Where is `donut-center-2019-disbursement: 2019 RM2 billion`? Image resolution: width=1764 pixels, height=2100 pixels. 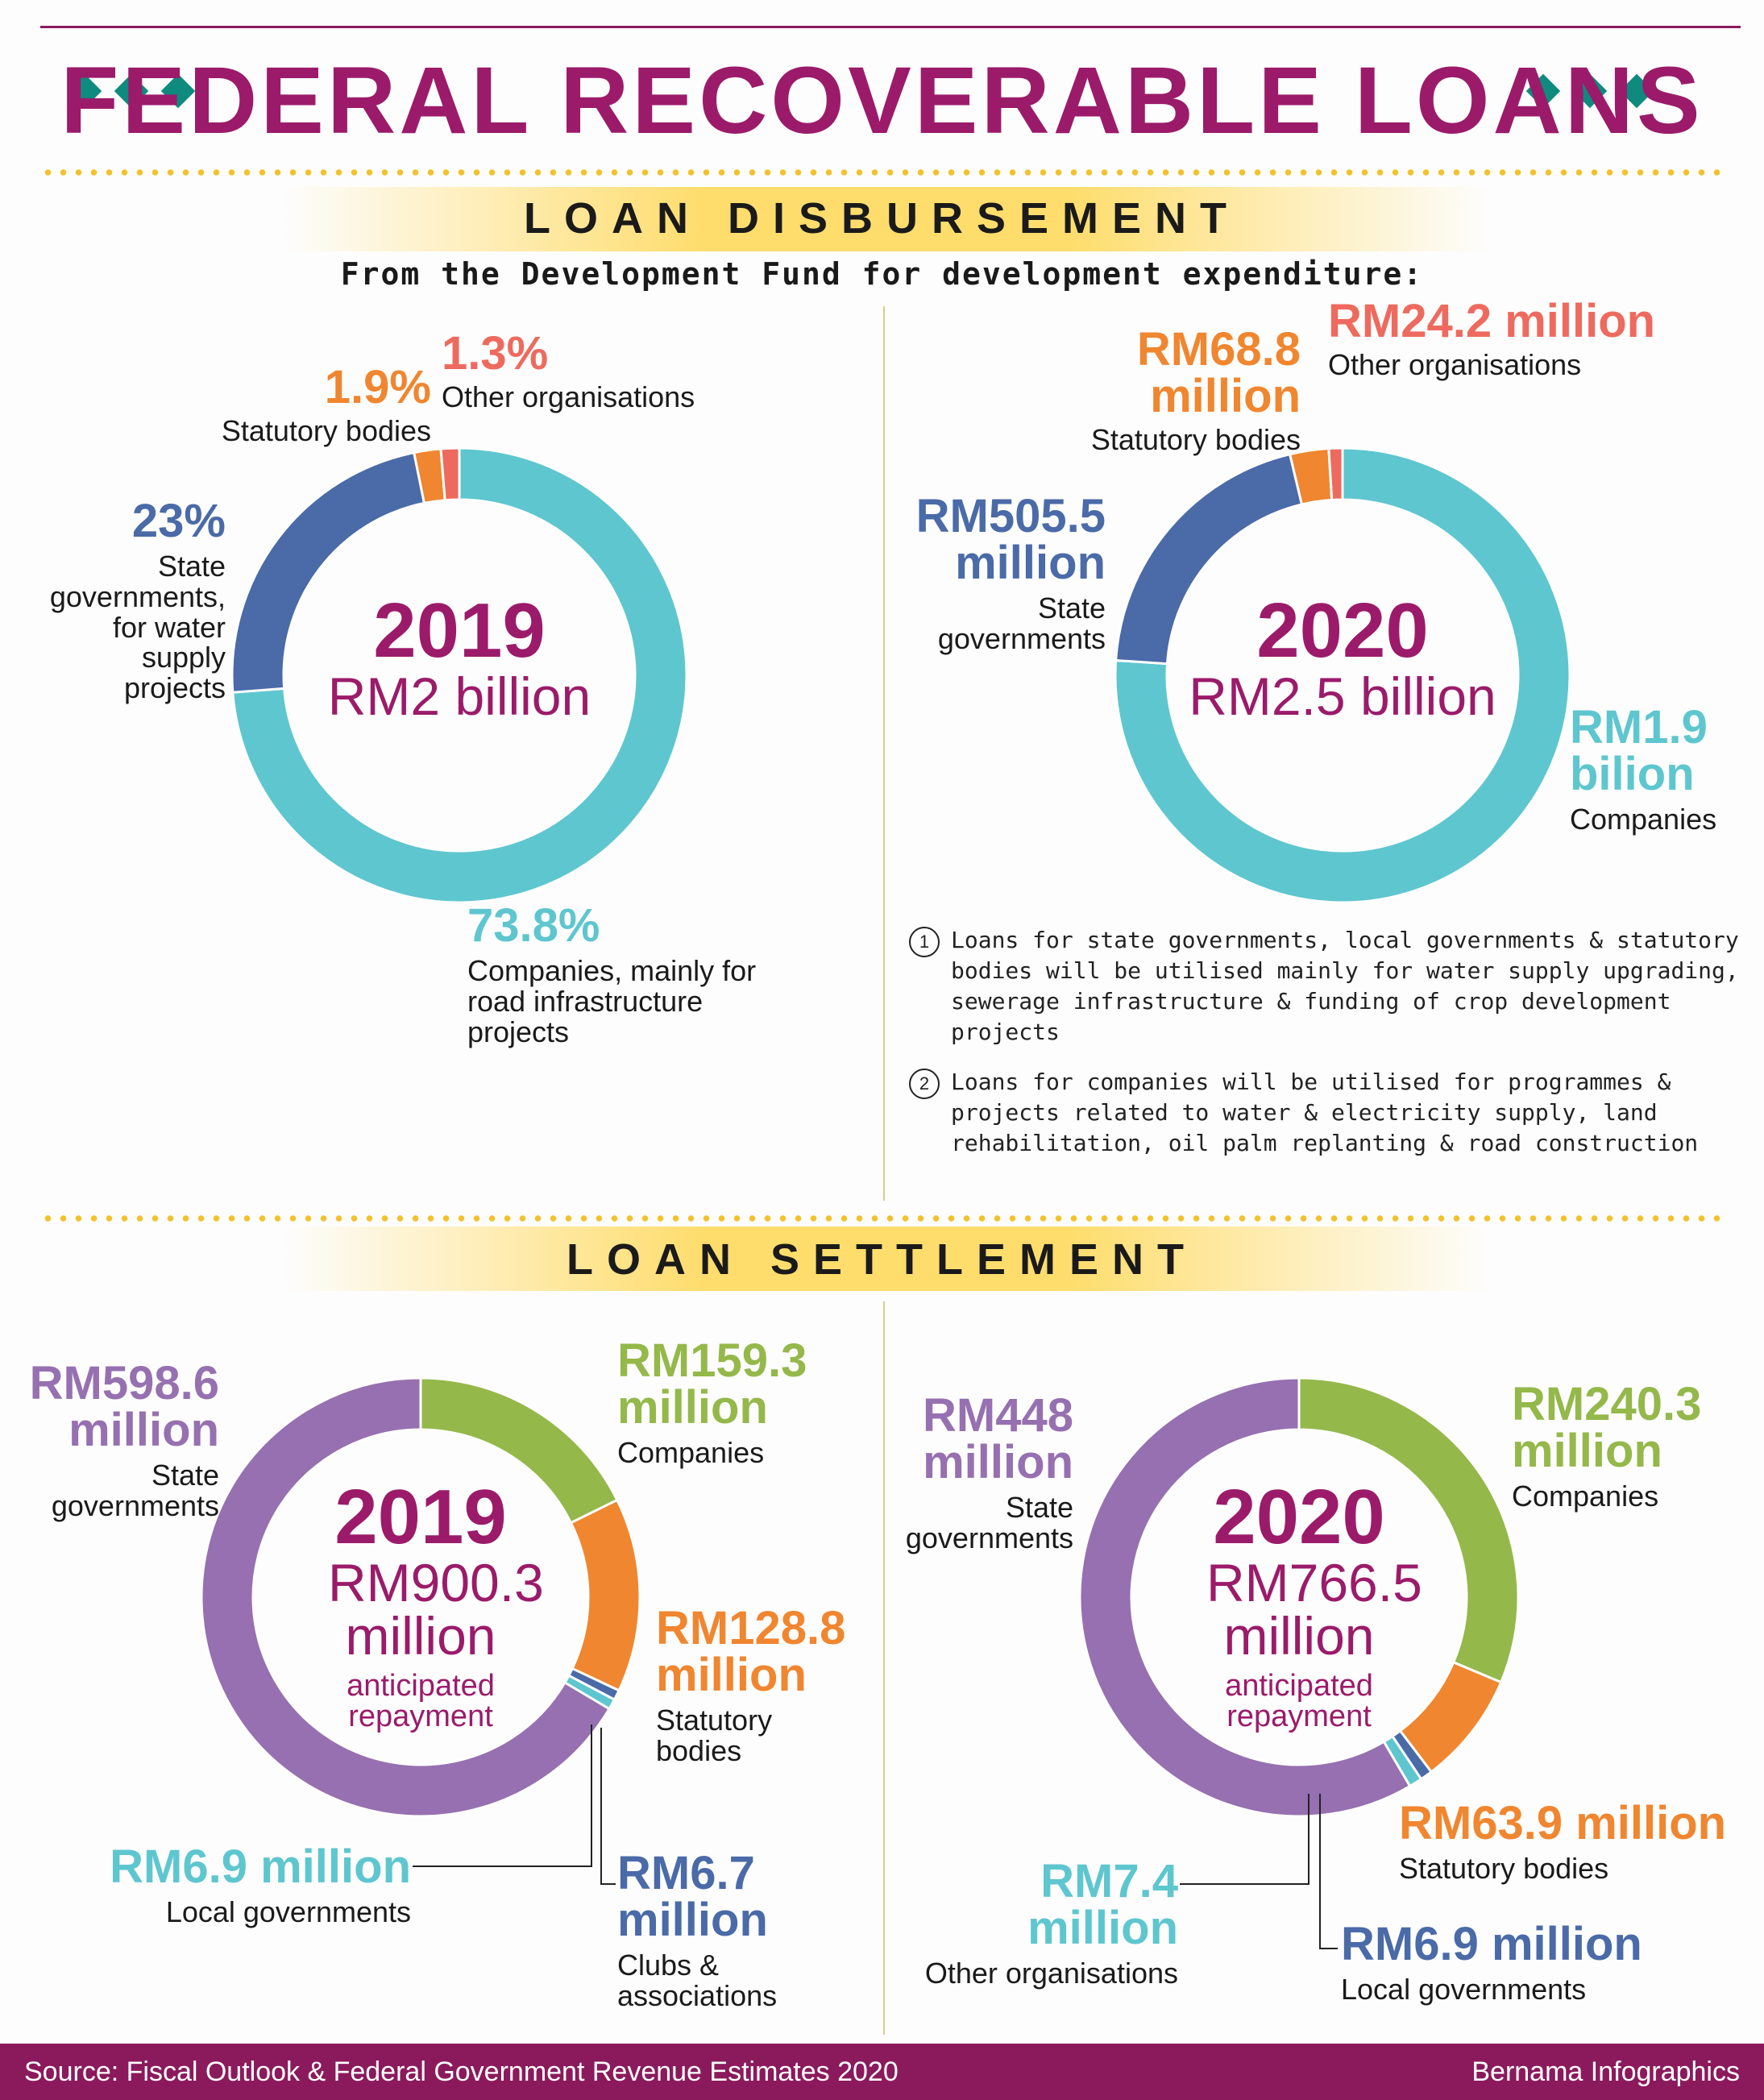 donut-center-2019-disbursement: 2019 RM2 billion is located at coordinates (460, 656).